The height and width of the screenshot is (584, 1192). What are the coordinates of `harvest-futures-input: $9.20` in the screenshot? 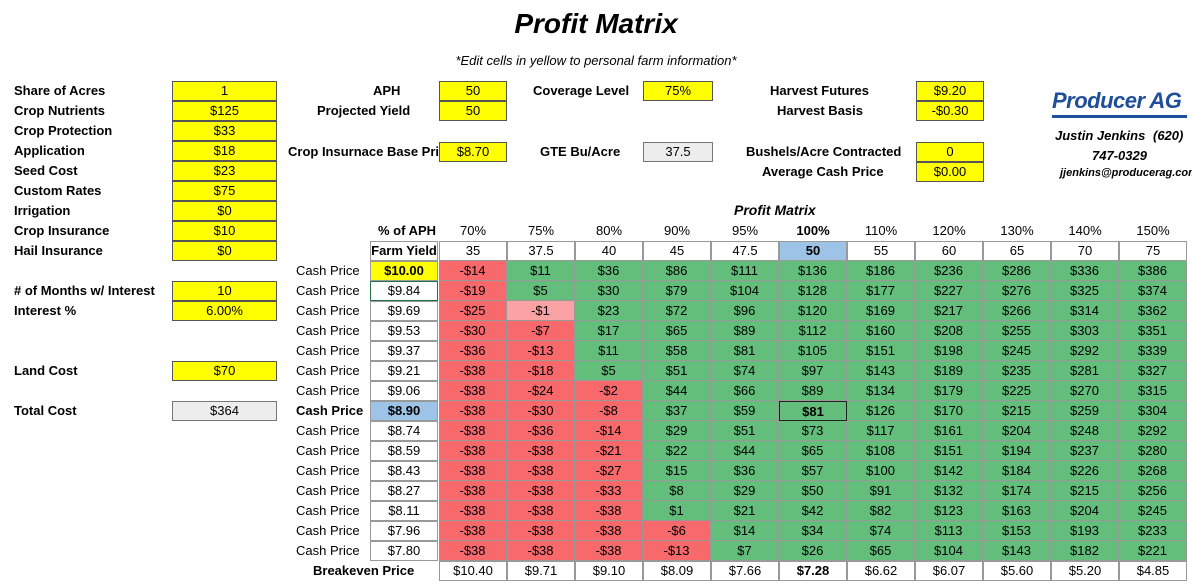 It's located at (950, 91).